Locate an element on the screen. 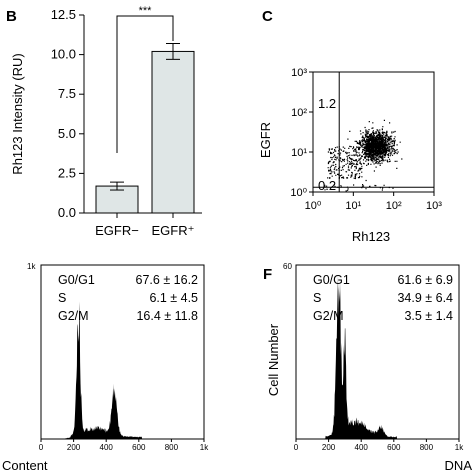 This screenshot has height=474, width=474. panel-b-y-tick-label: 0.0 is located at coordinates (67, 212).